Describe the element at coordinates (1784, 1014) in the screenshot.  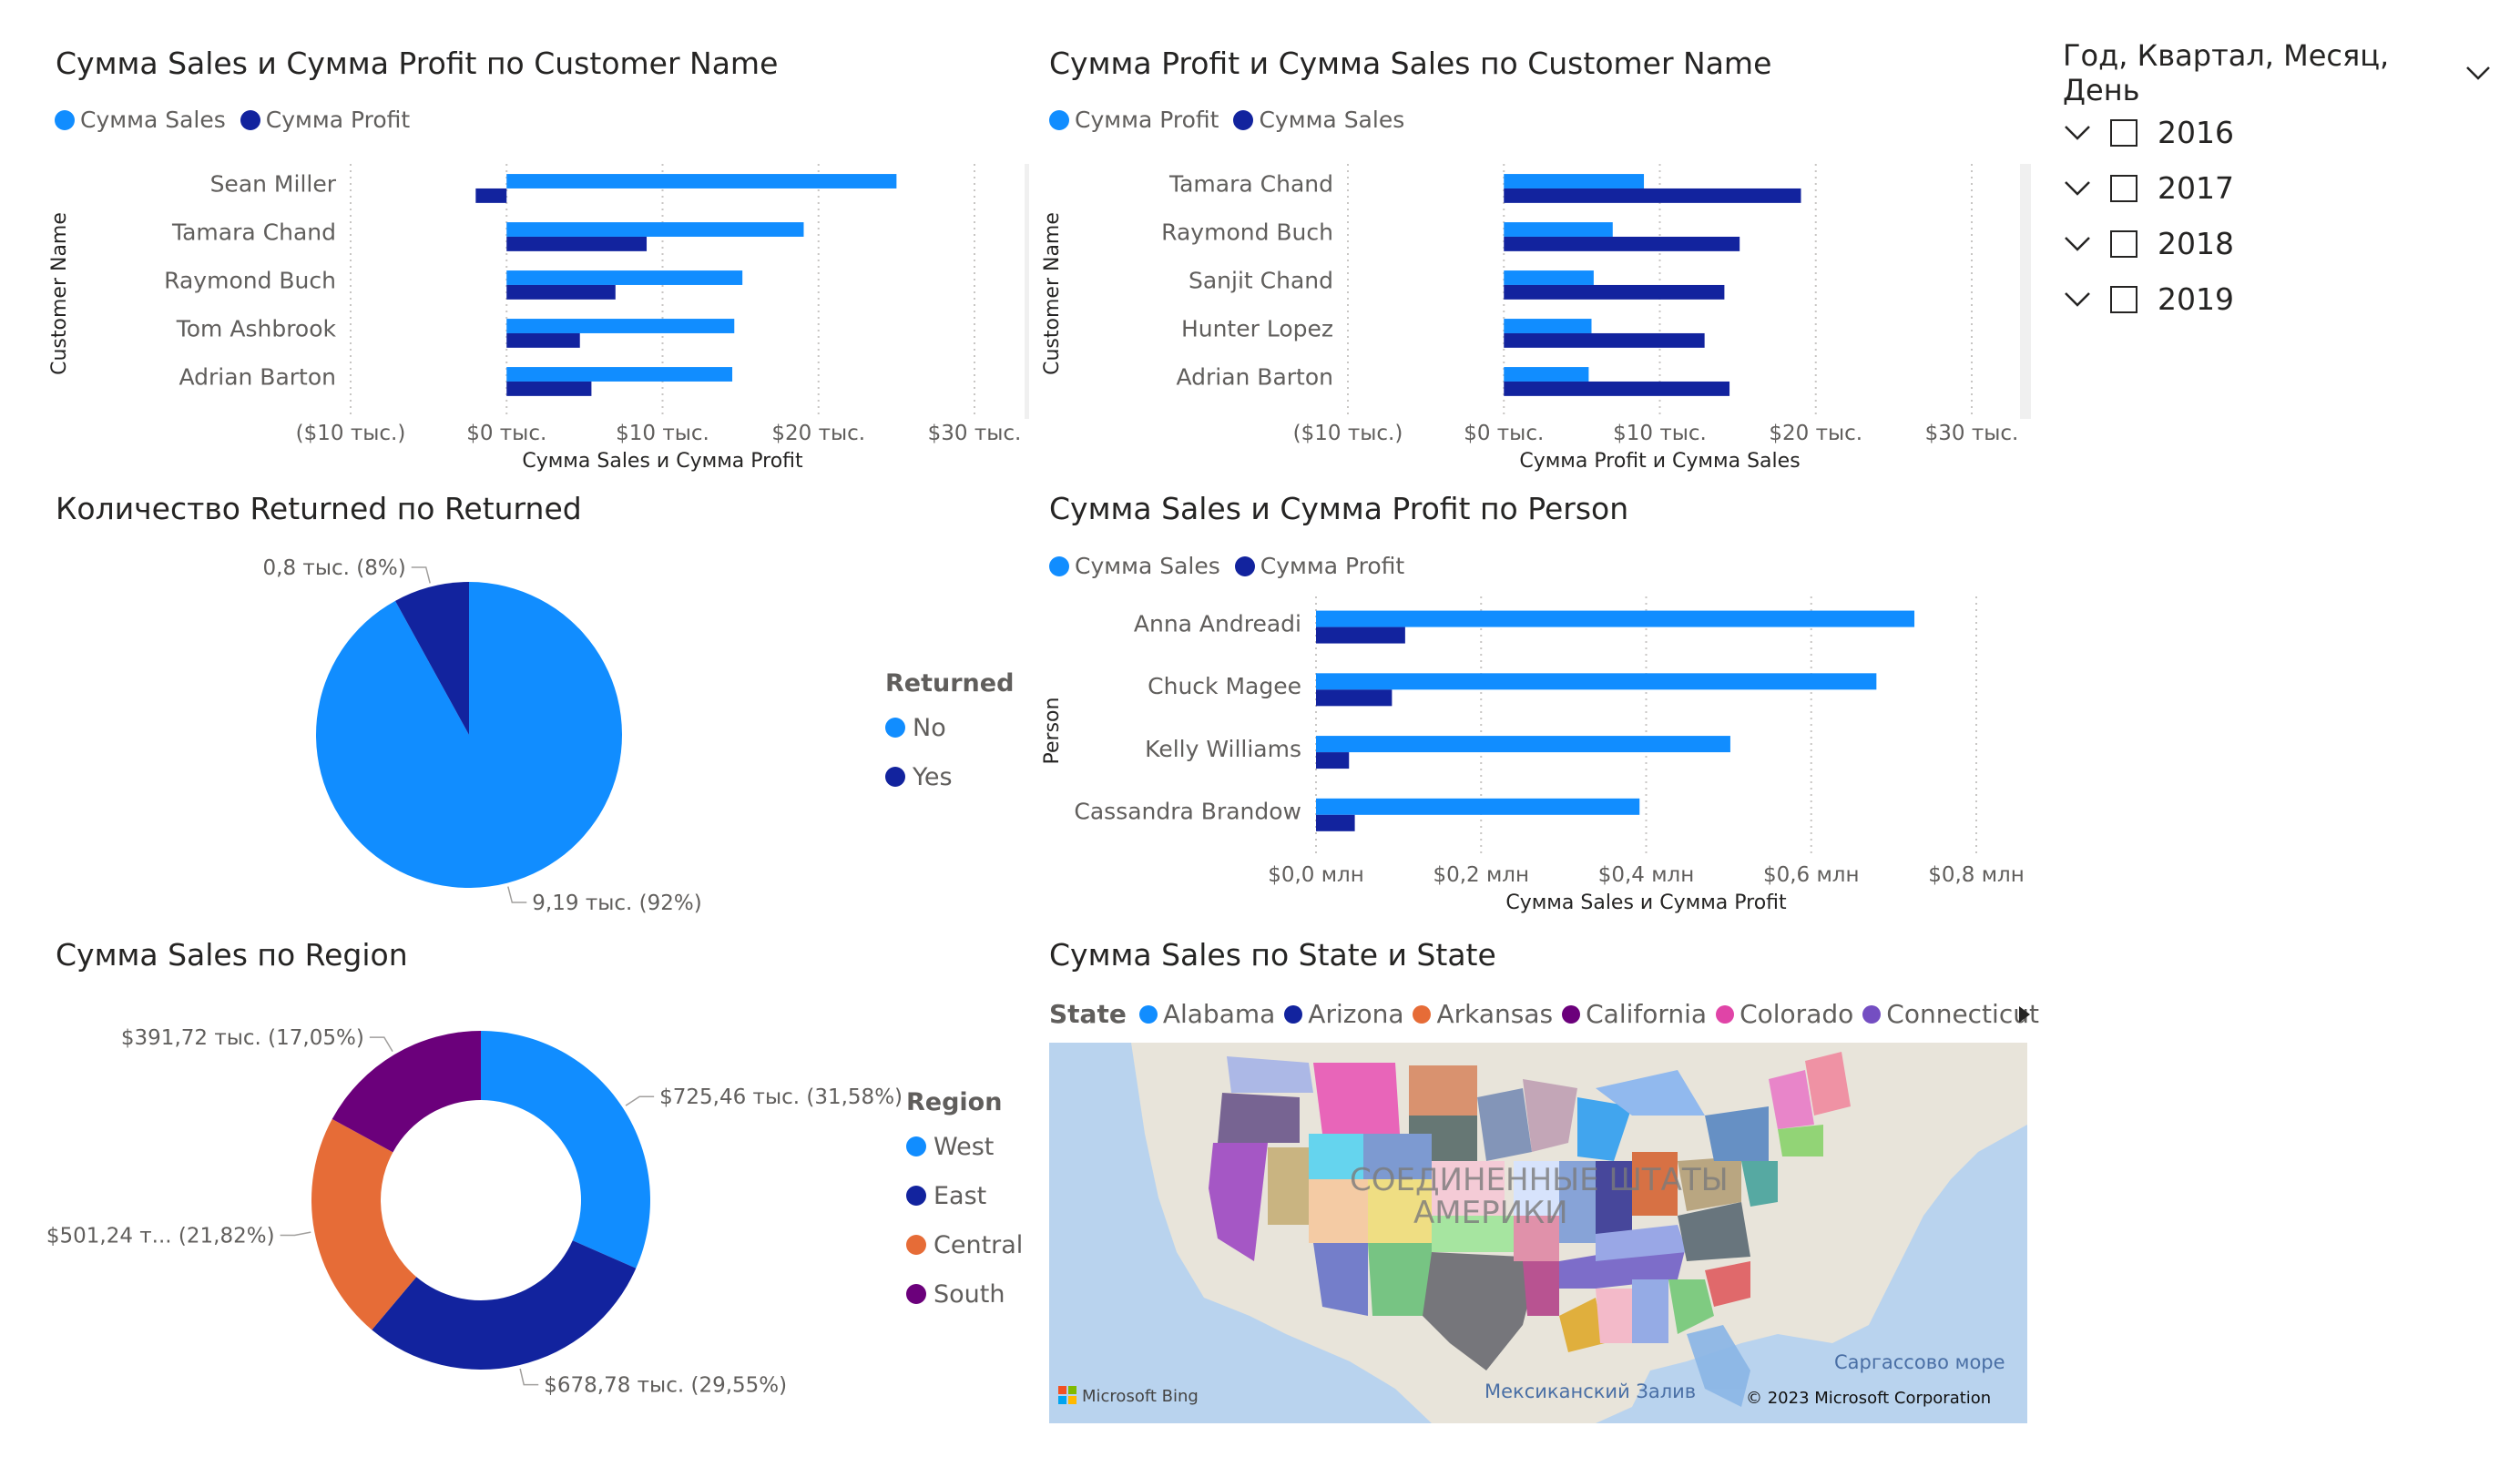
I see `legend-item-colorado: Colorado` at that location.